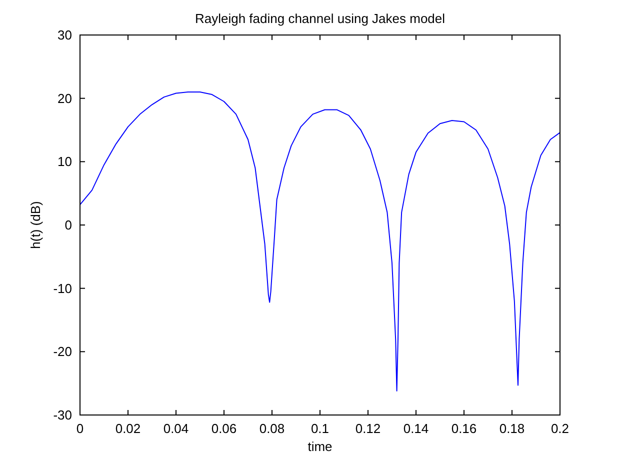  What do you see at coordinates (368, 428) in the screenshot?
I see `x-tick-label: 0.12` at bounding box center [368, 428].